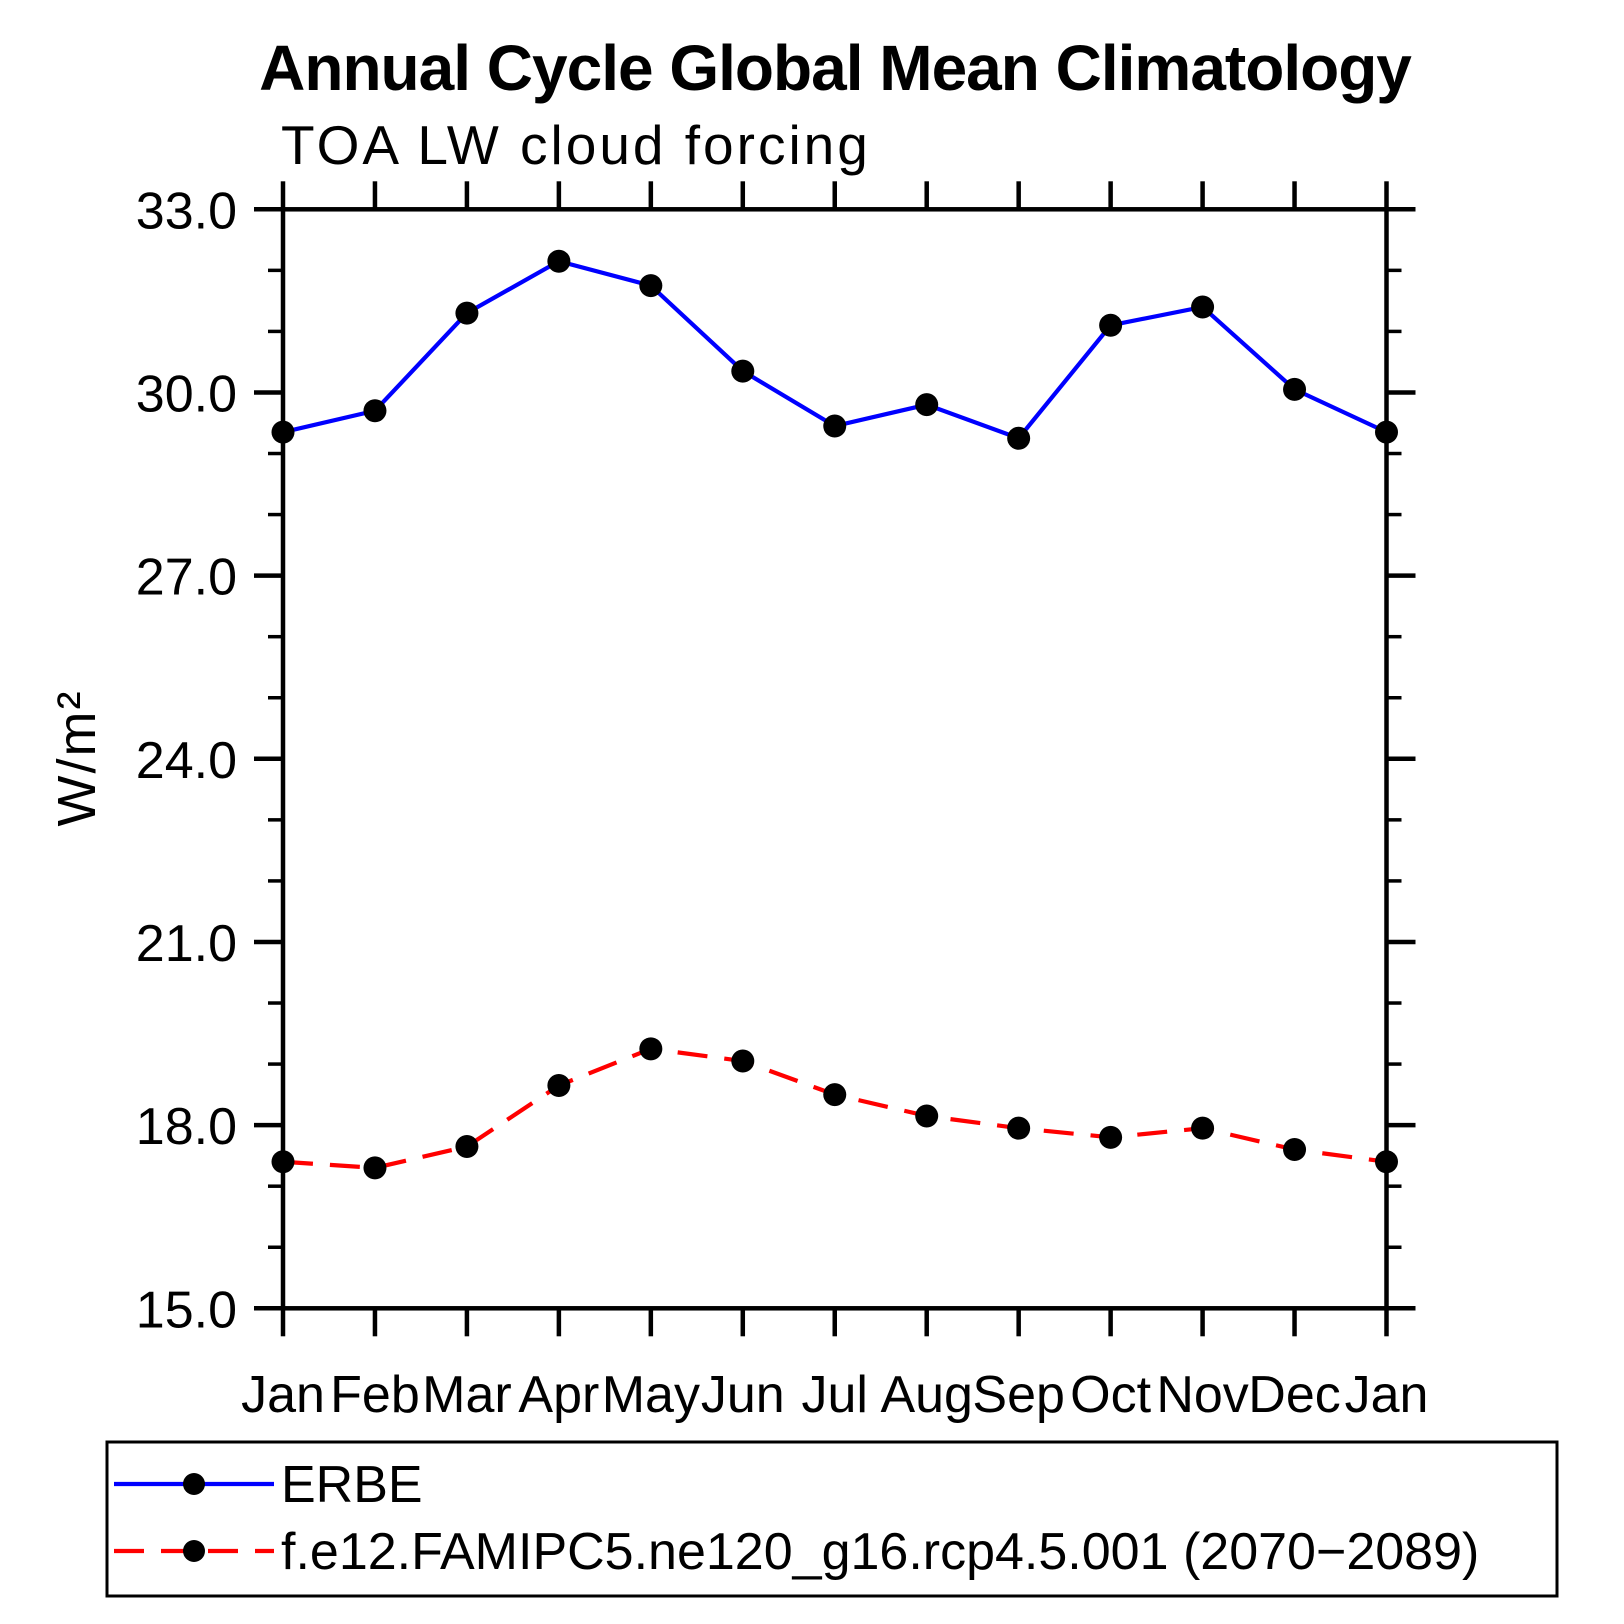  I want to click on y-tick-label: 30.0, so click(186, 394).